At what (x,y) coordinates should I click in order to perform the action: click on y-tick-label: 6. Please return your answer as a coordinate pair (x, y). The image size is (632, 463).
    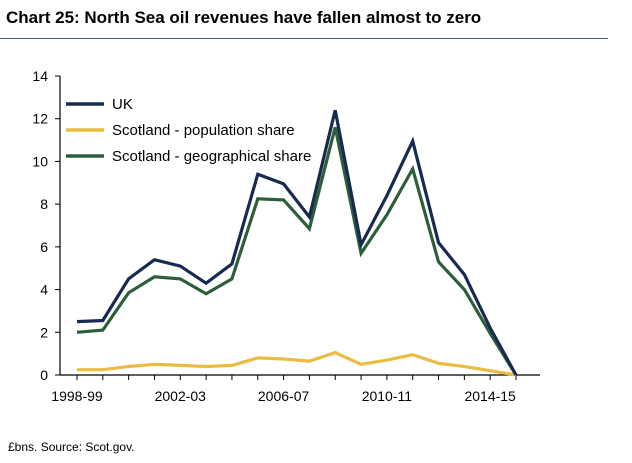
    Looking at the image, I should click on (44, 247).